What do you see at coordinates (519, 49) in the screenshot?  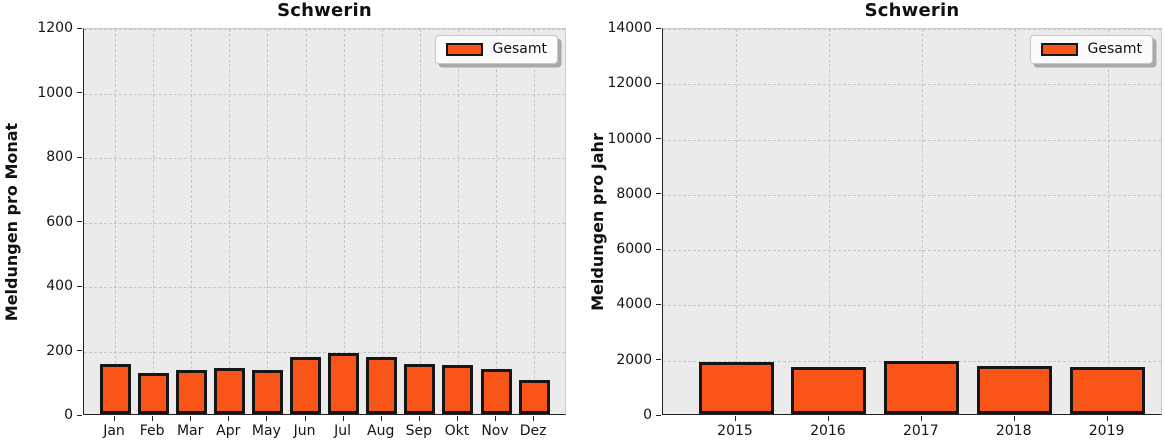 I see `legend-label: Gesamt` at bounding box center [519, 49].